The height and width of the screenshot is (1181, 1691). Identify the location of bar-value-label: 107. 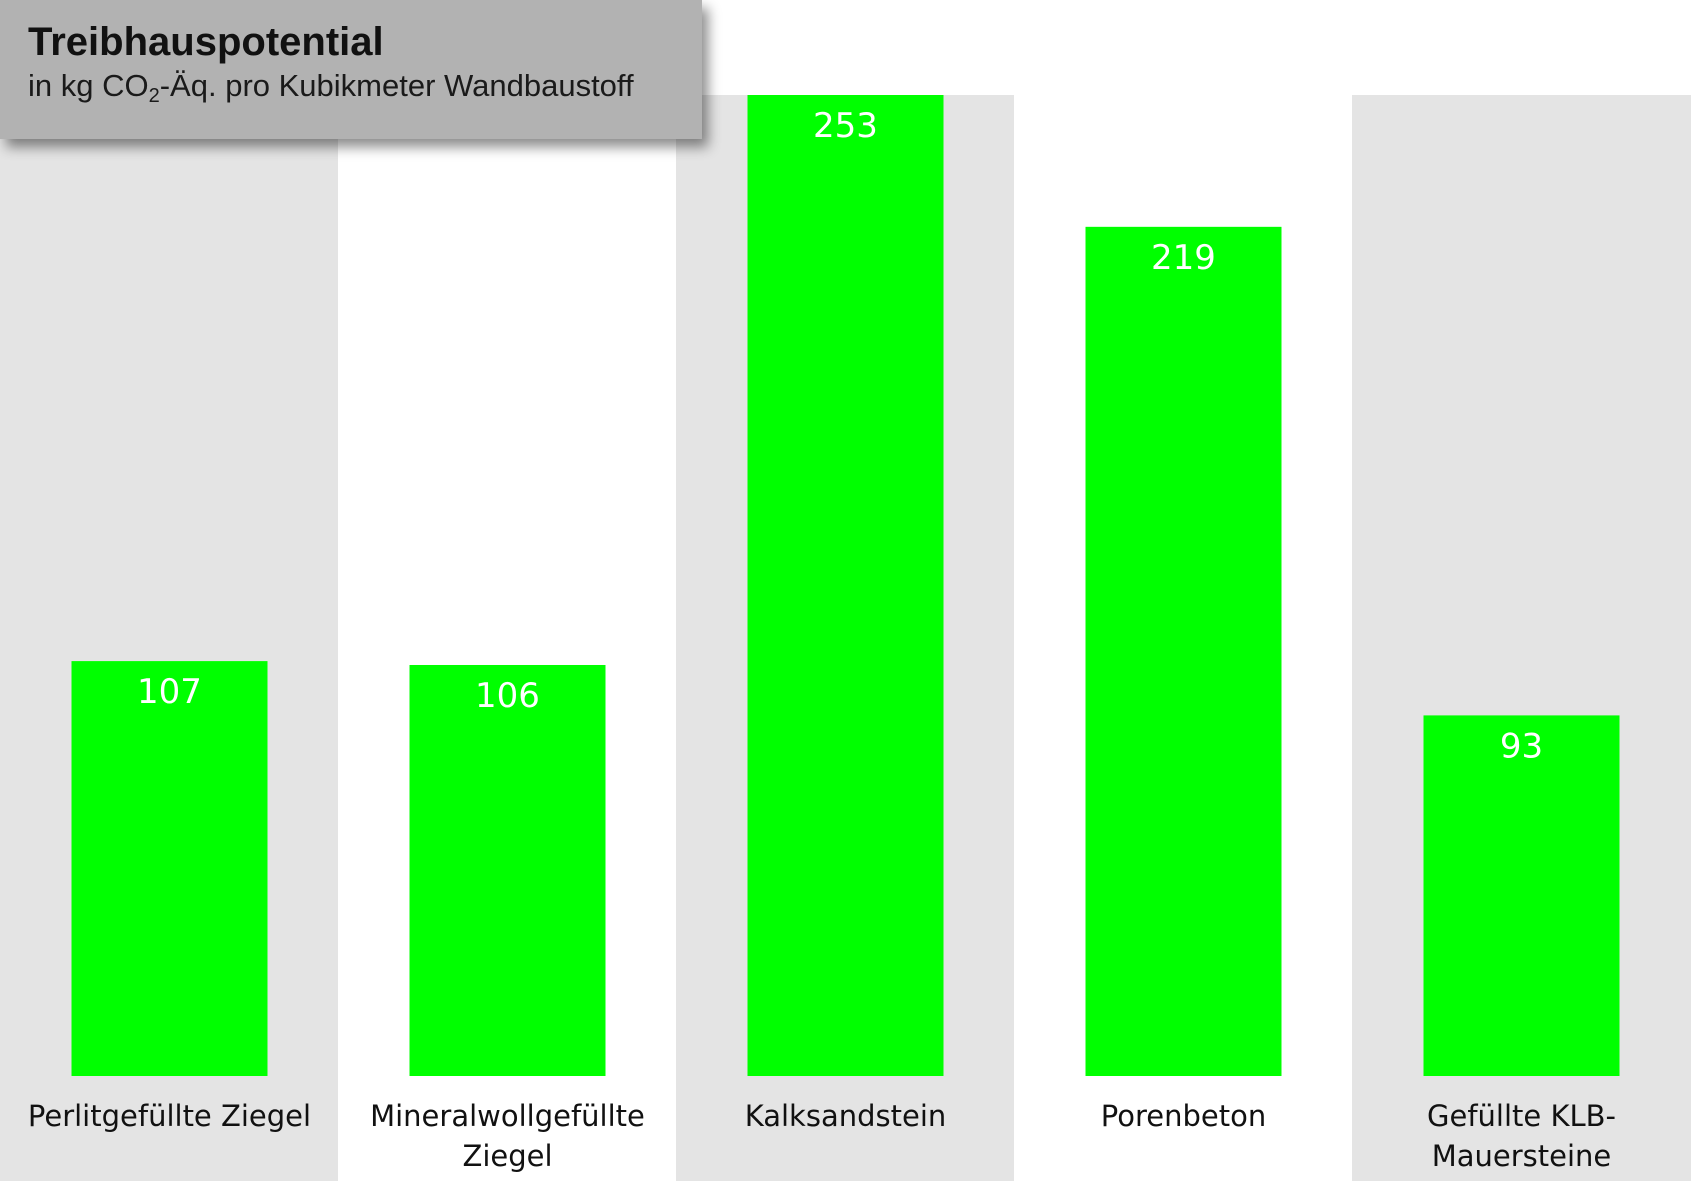
(169, 692).